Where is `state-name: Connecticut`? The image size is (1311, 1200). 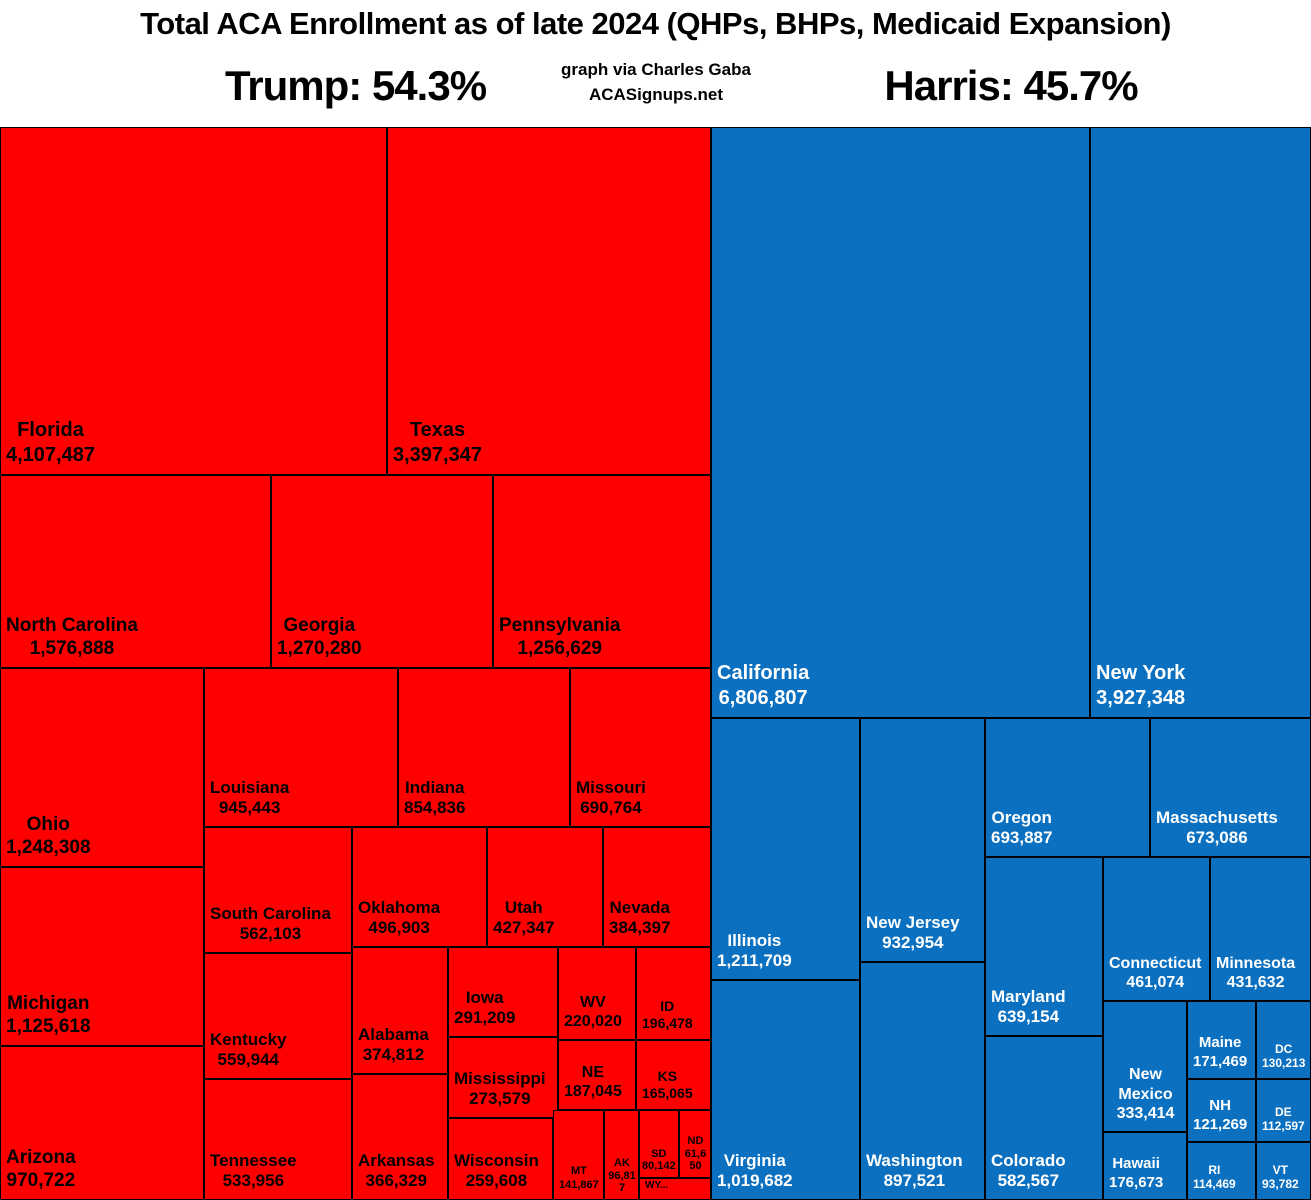 state-name: Connecticut is located at coordinates (1155, 963).